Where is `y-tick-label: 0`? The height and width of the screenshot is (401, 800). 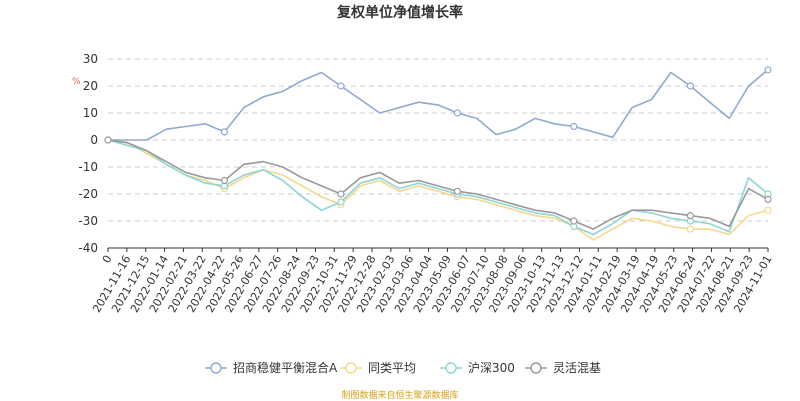 y-tick-label: 0 is located at coordinates (94, 140).